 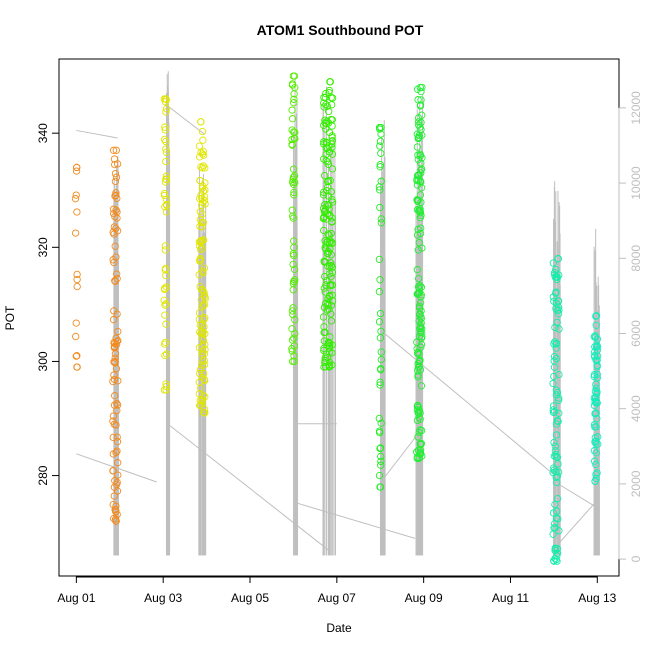 I want to click on y2-tick-label: 10000, so click(x=636, y=183).